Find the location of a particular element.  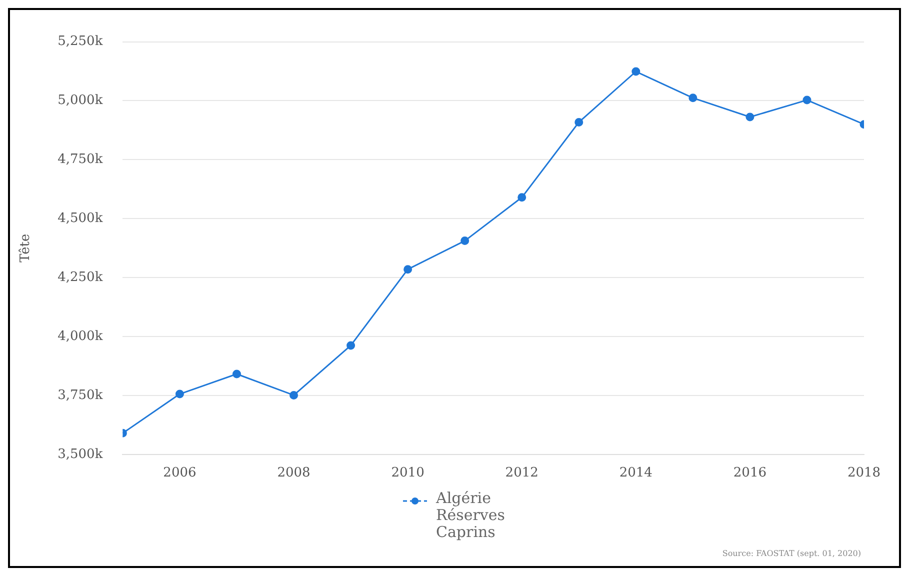

y-tick-label: 4,000k is located at coordinates (80, 336).